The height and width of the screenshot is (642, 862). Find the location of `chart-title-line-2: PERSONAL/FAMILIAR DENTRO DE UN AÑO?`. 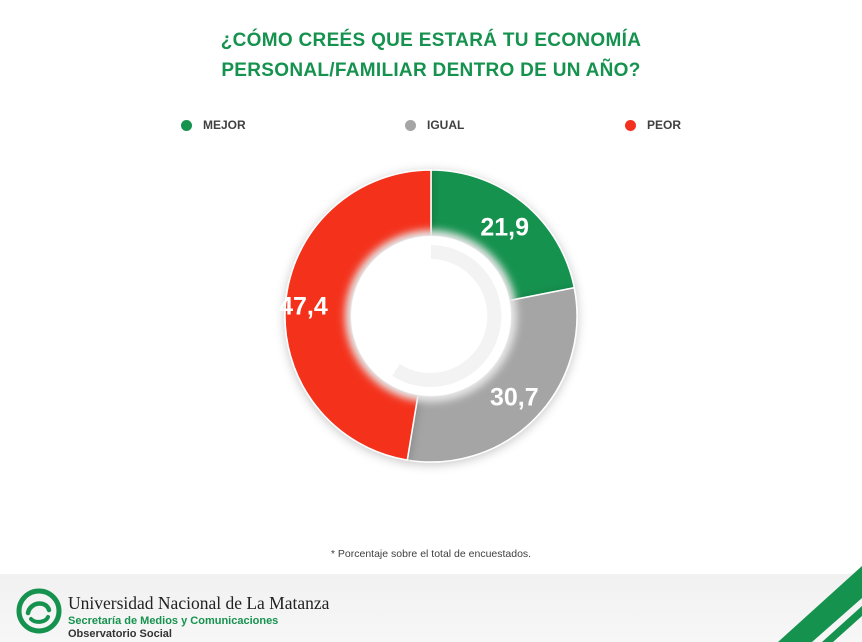

chart-title-line-2: PERSONAL/FAMILIAR DENTRO DE UN AÑO? is located at coordinates (431, 70).